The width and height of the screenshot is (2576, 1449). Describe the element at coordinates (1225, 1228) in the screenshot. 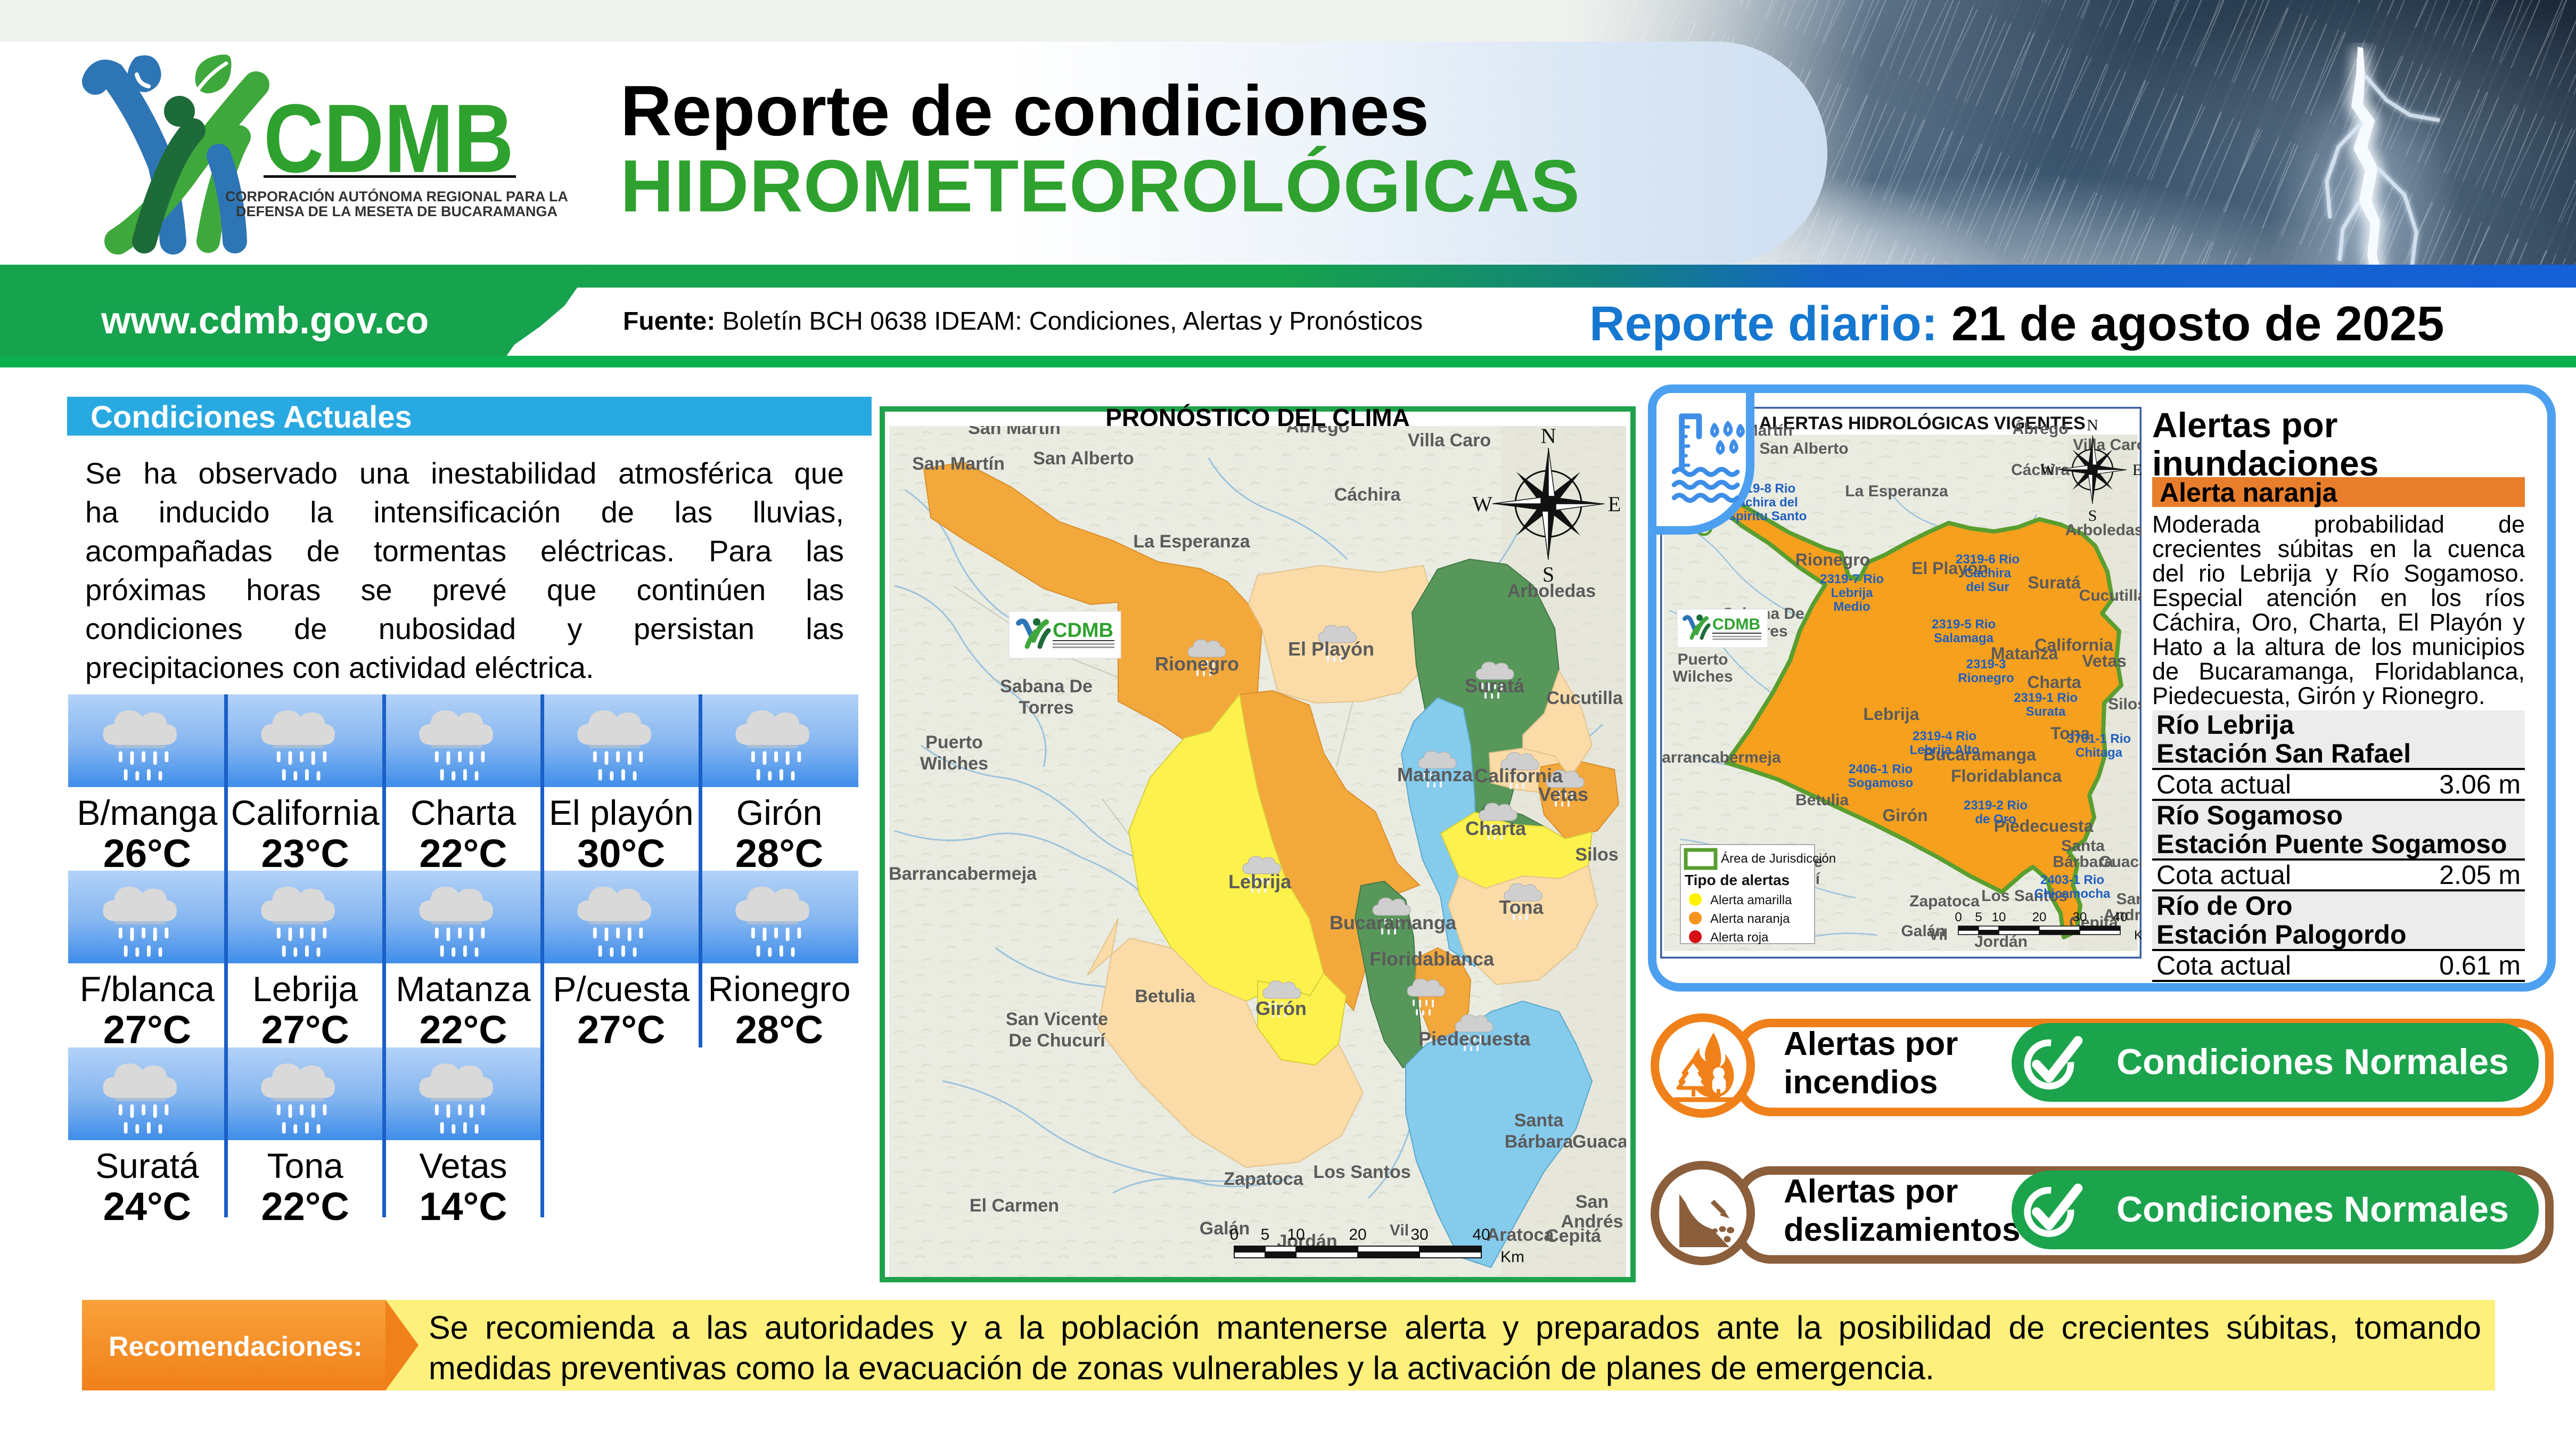

I see `svg-text: Galán` at that location.